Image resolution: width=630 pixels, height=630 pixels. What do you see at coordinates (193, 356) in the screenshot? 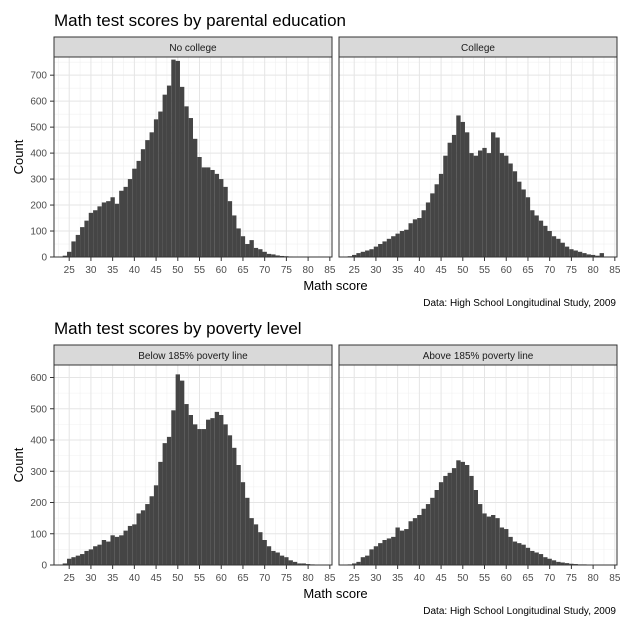
I see `facet-strip-label: Below 185% poverty line` at bounding box center [193, 356].